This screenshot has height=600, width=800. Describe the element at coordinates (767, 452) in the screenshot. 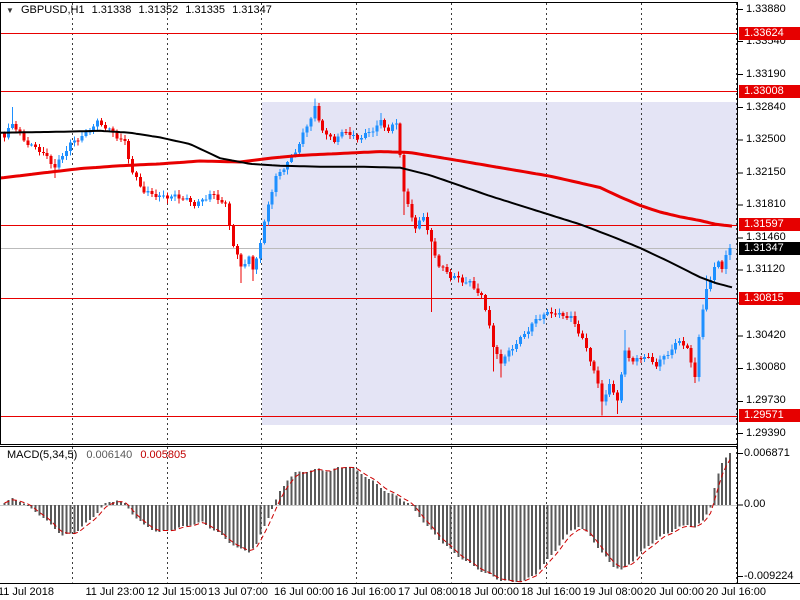

I see `macd-axis-label: 0.006871` at that location.